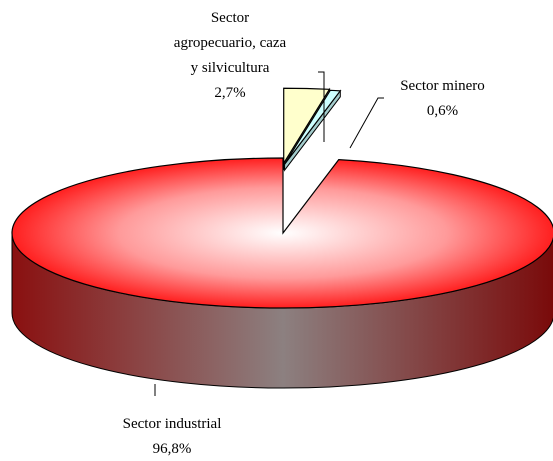 This screenshot has width=553, height=461. What do you see at coordinates (442, 99) in the screenshot?
I see `slice-label: Sector minero 0,6%` at bounding box center [442, 99].